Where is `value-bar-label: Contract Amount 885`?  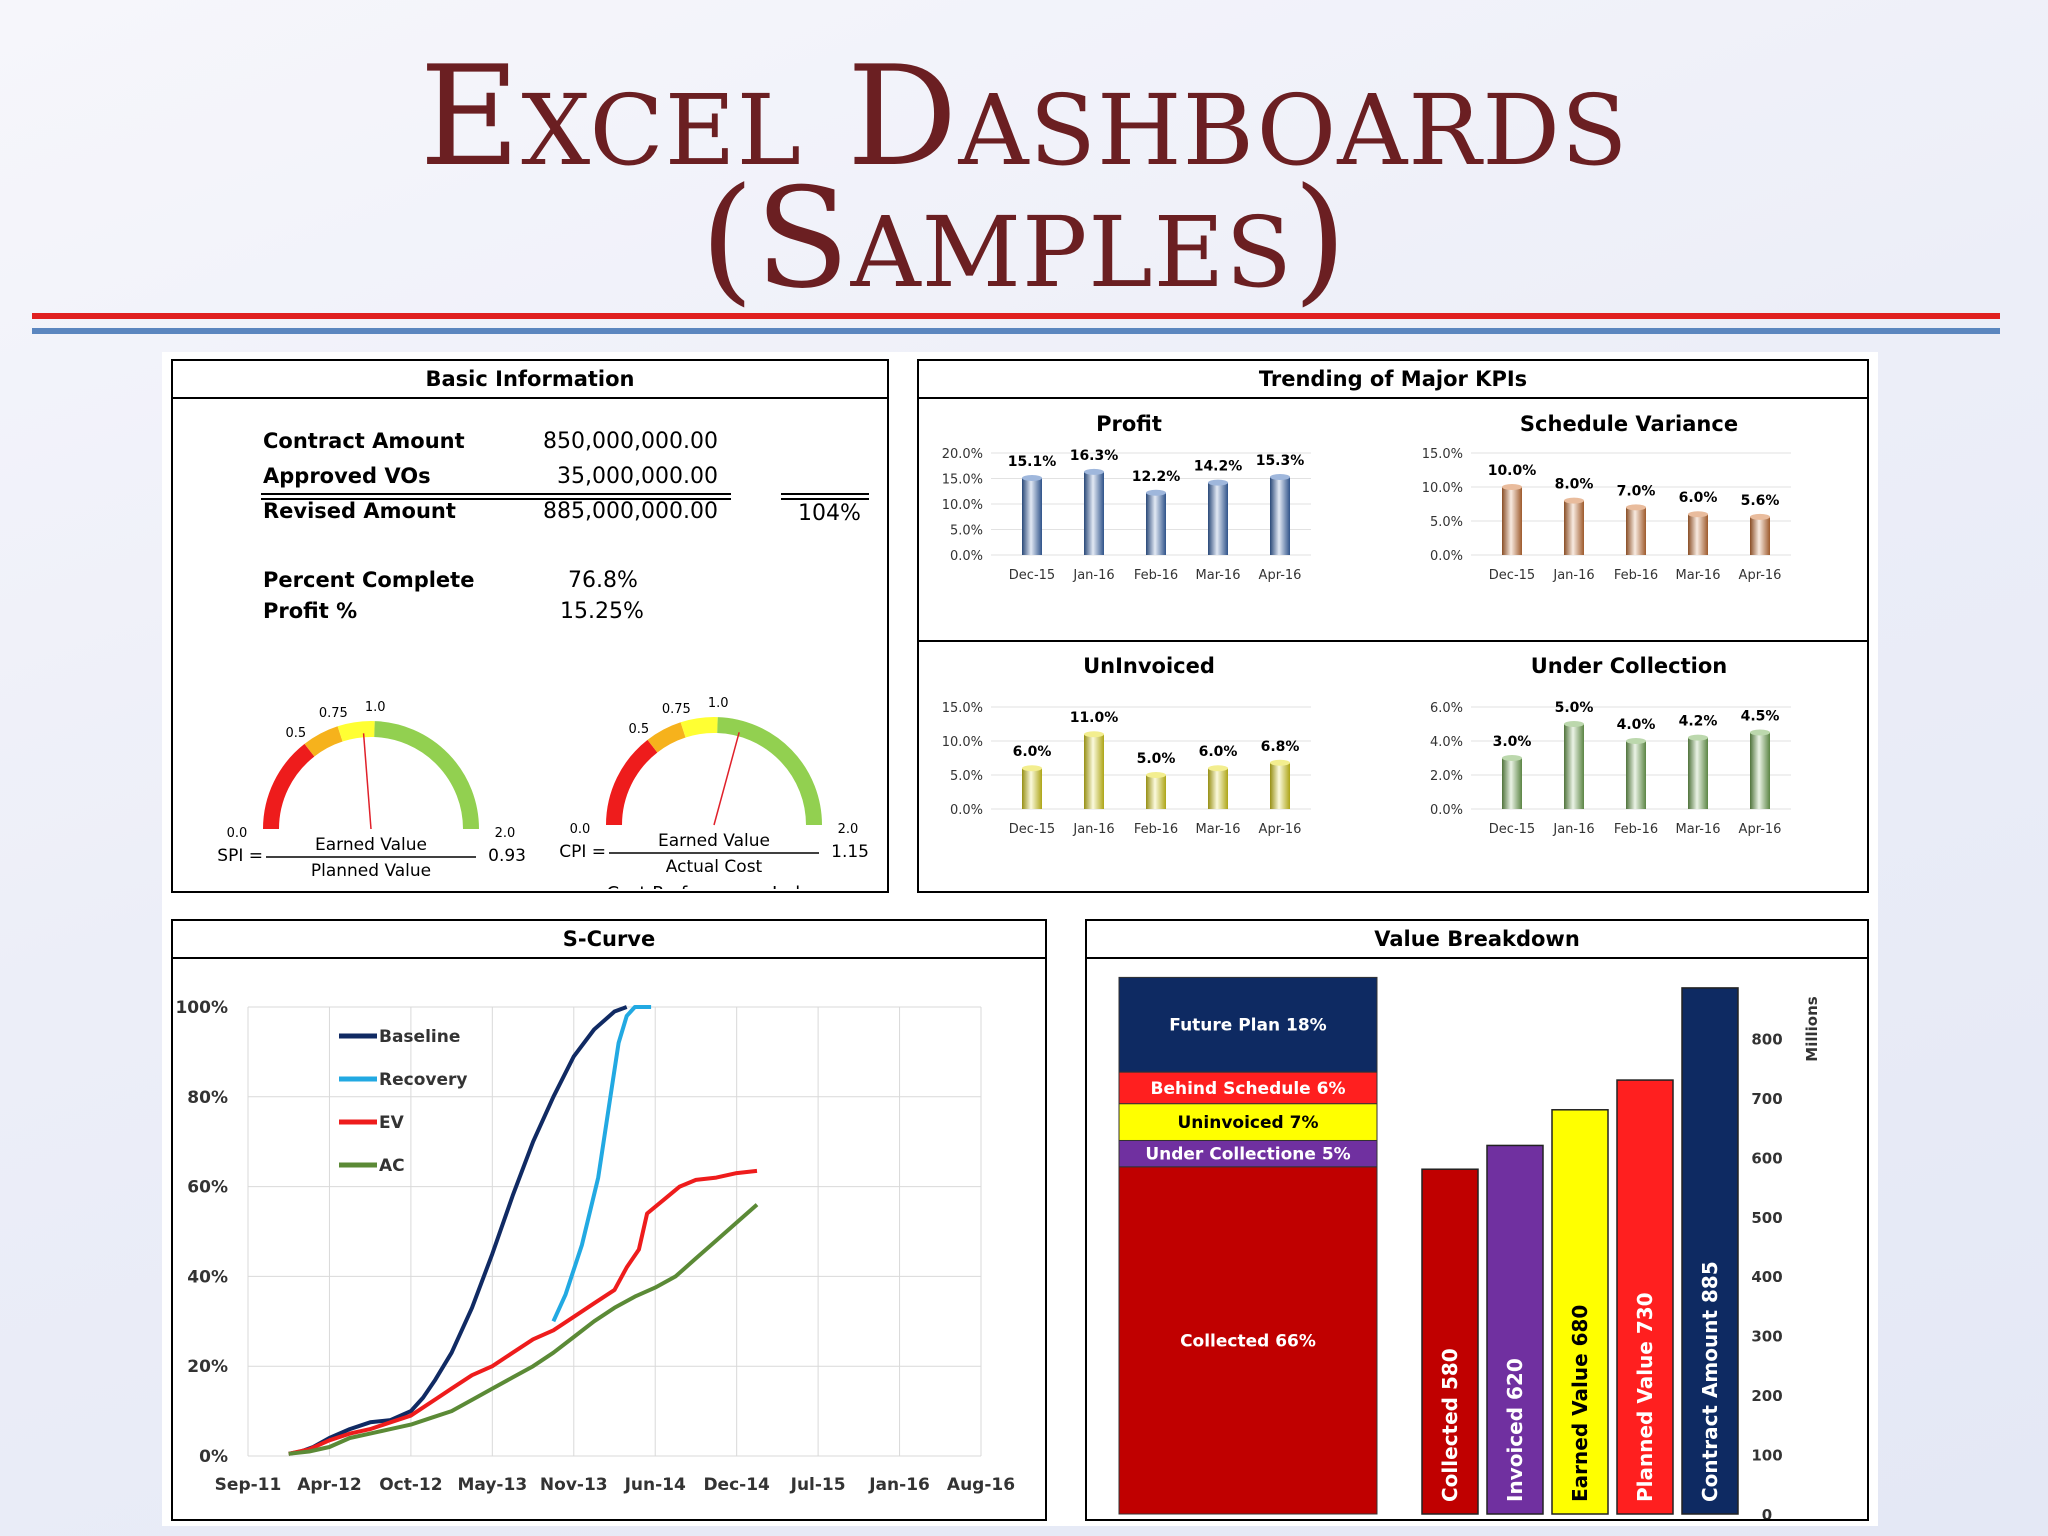 value-bar-label: Contract Amount 885 is located at coordinates (1710, 1381).